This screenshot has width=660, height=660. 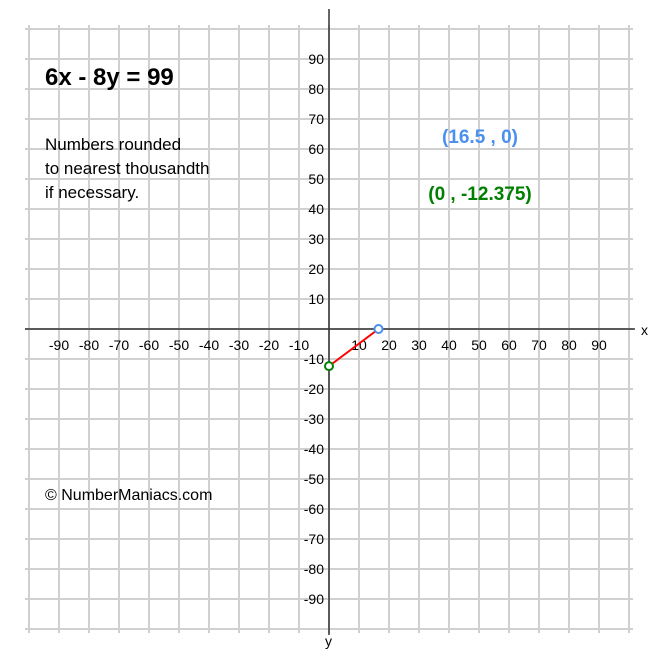 What do you see at coordinates (128, 495) in the screenshot?
I see `copyright: © NumberManiacs.com` at bounding box center [128, 495].